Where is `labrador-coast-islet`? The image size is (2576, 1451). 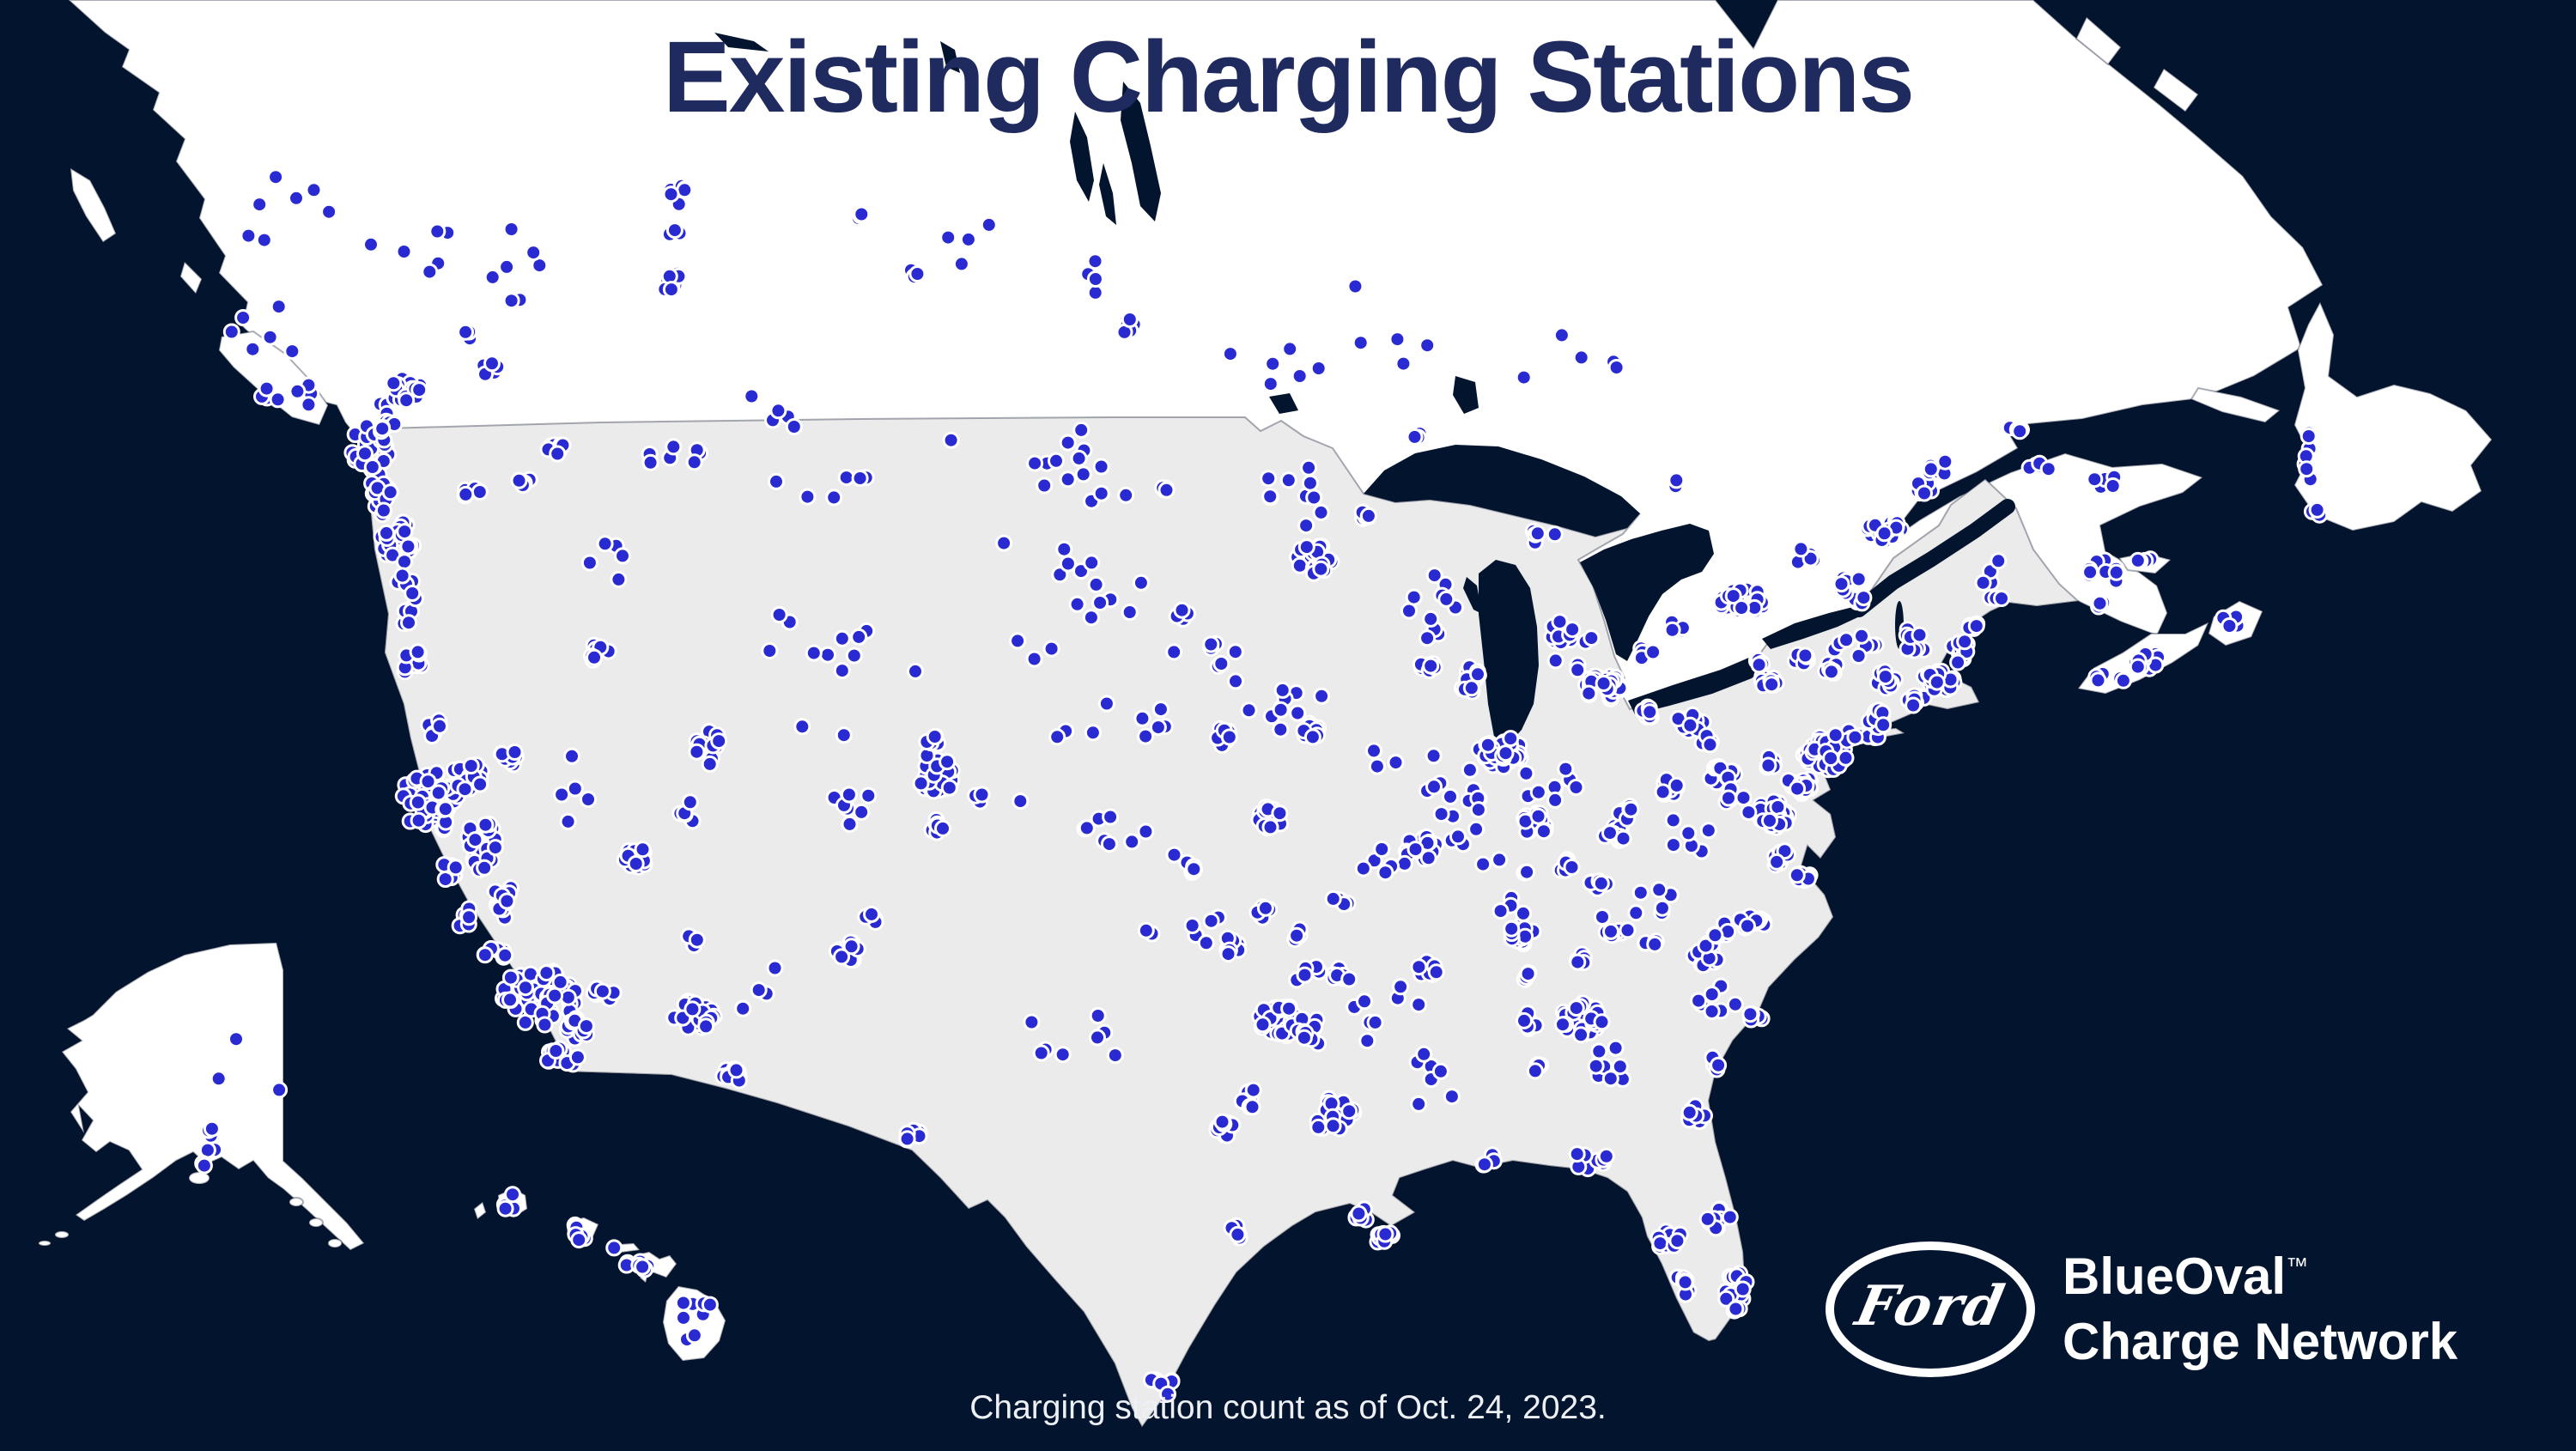 labrador-coast-islet is located at coordinates (2176, 90).